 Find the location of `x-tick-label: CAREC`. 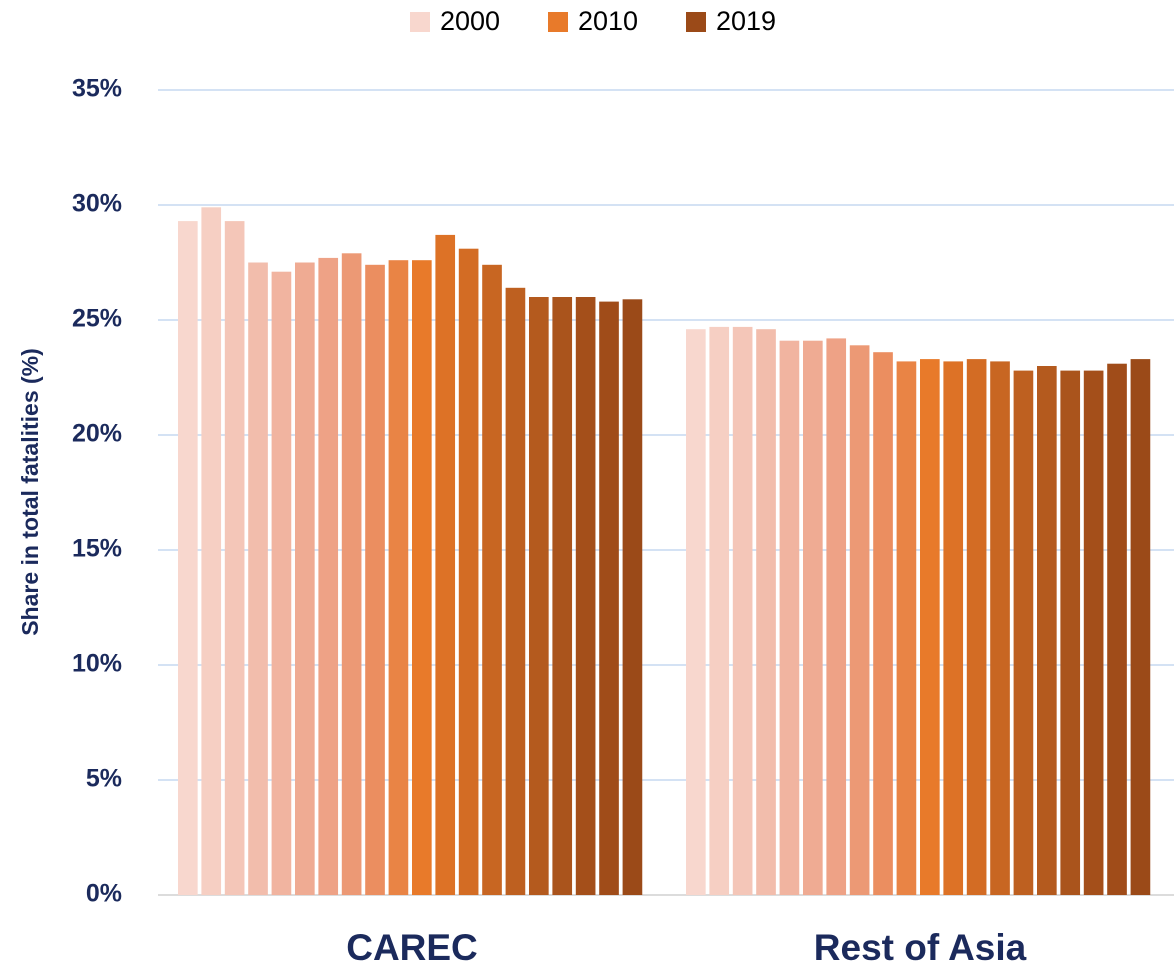

x-tick-label: CAREC is located at coordinates (412, 947).